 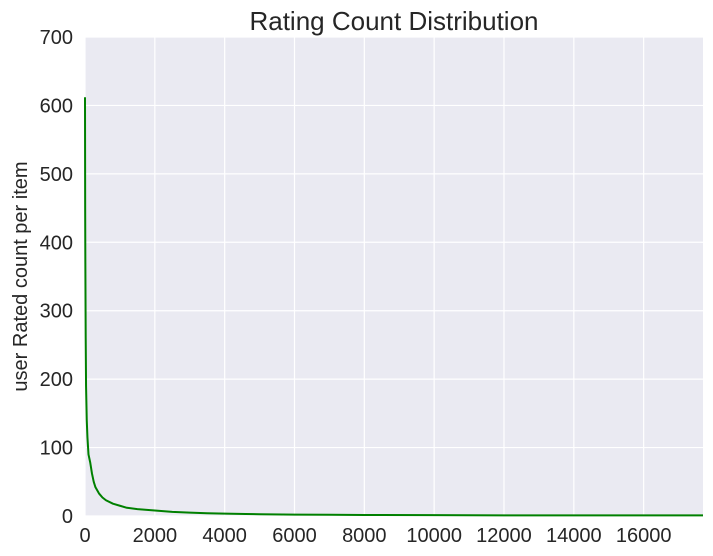 I want to click on chart-title: Rating Count Distribution, so click(x=393, y=21).